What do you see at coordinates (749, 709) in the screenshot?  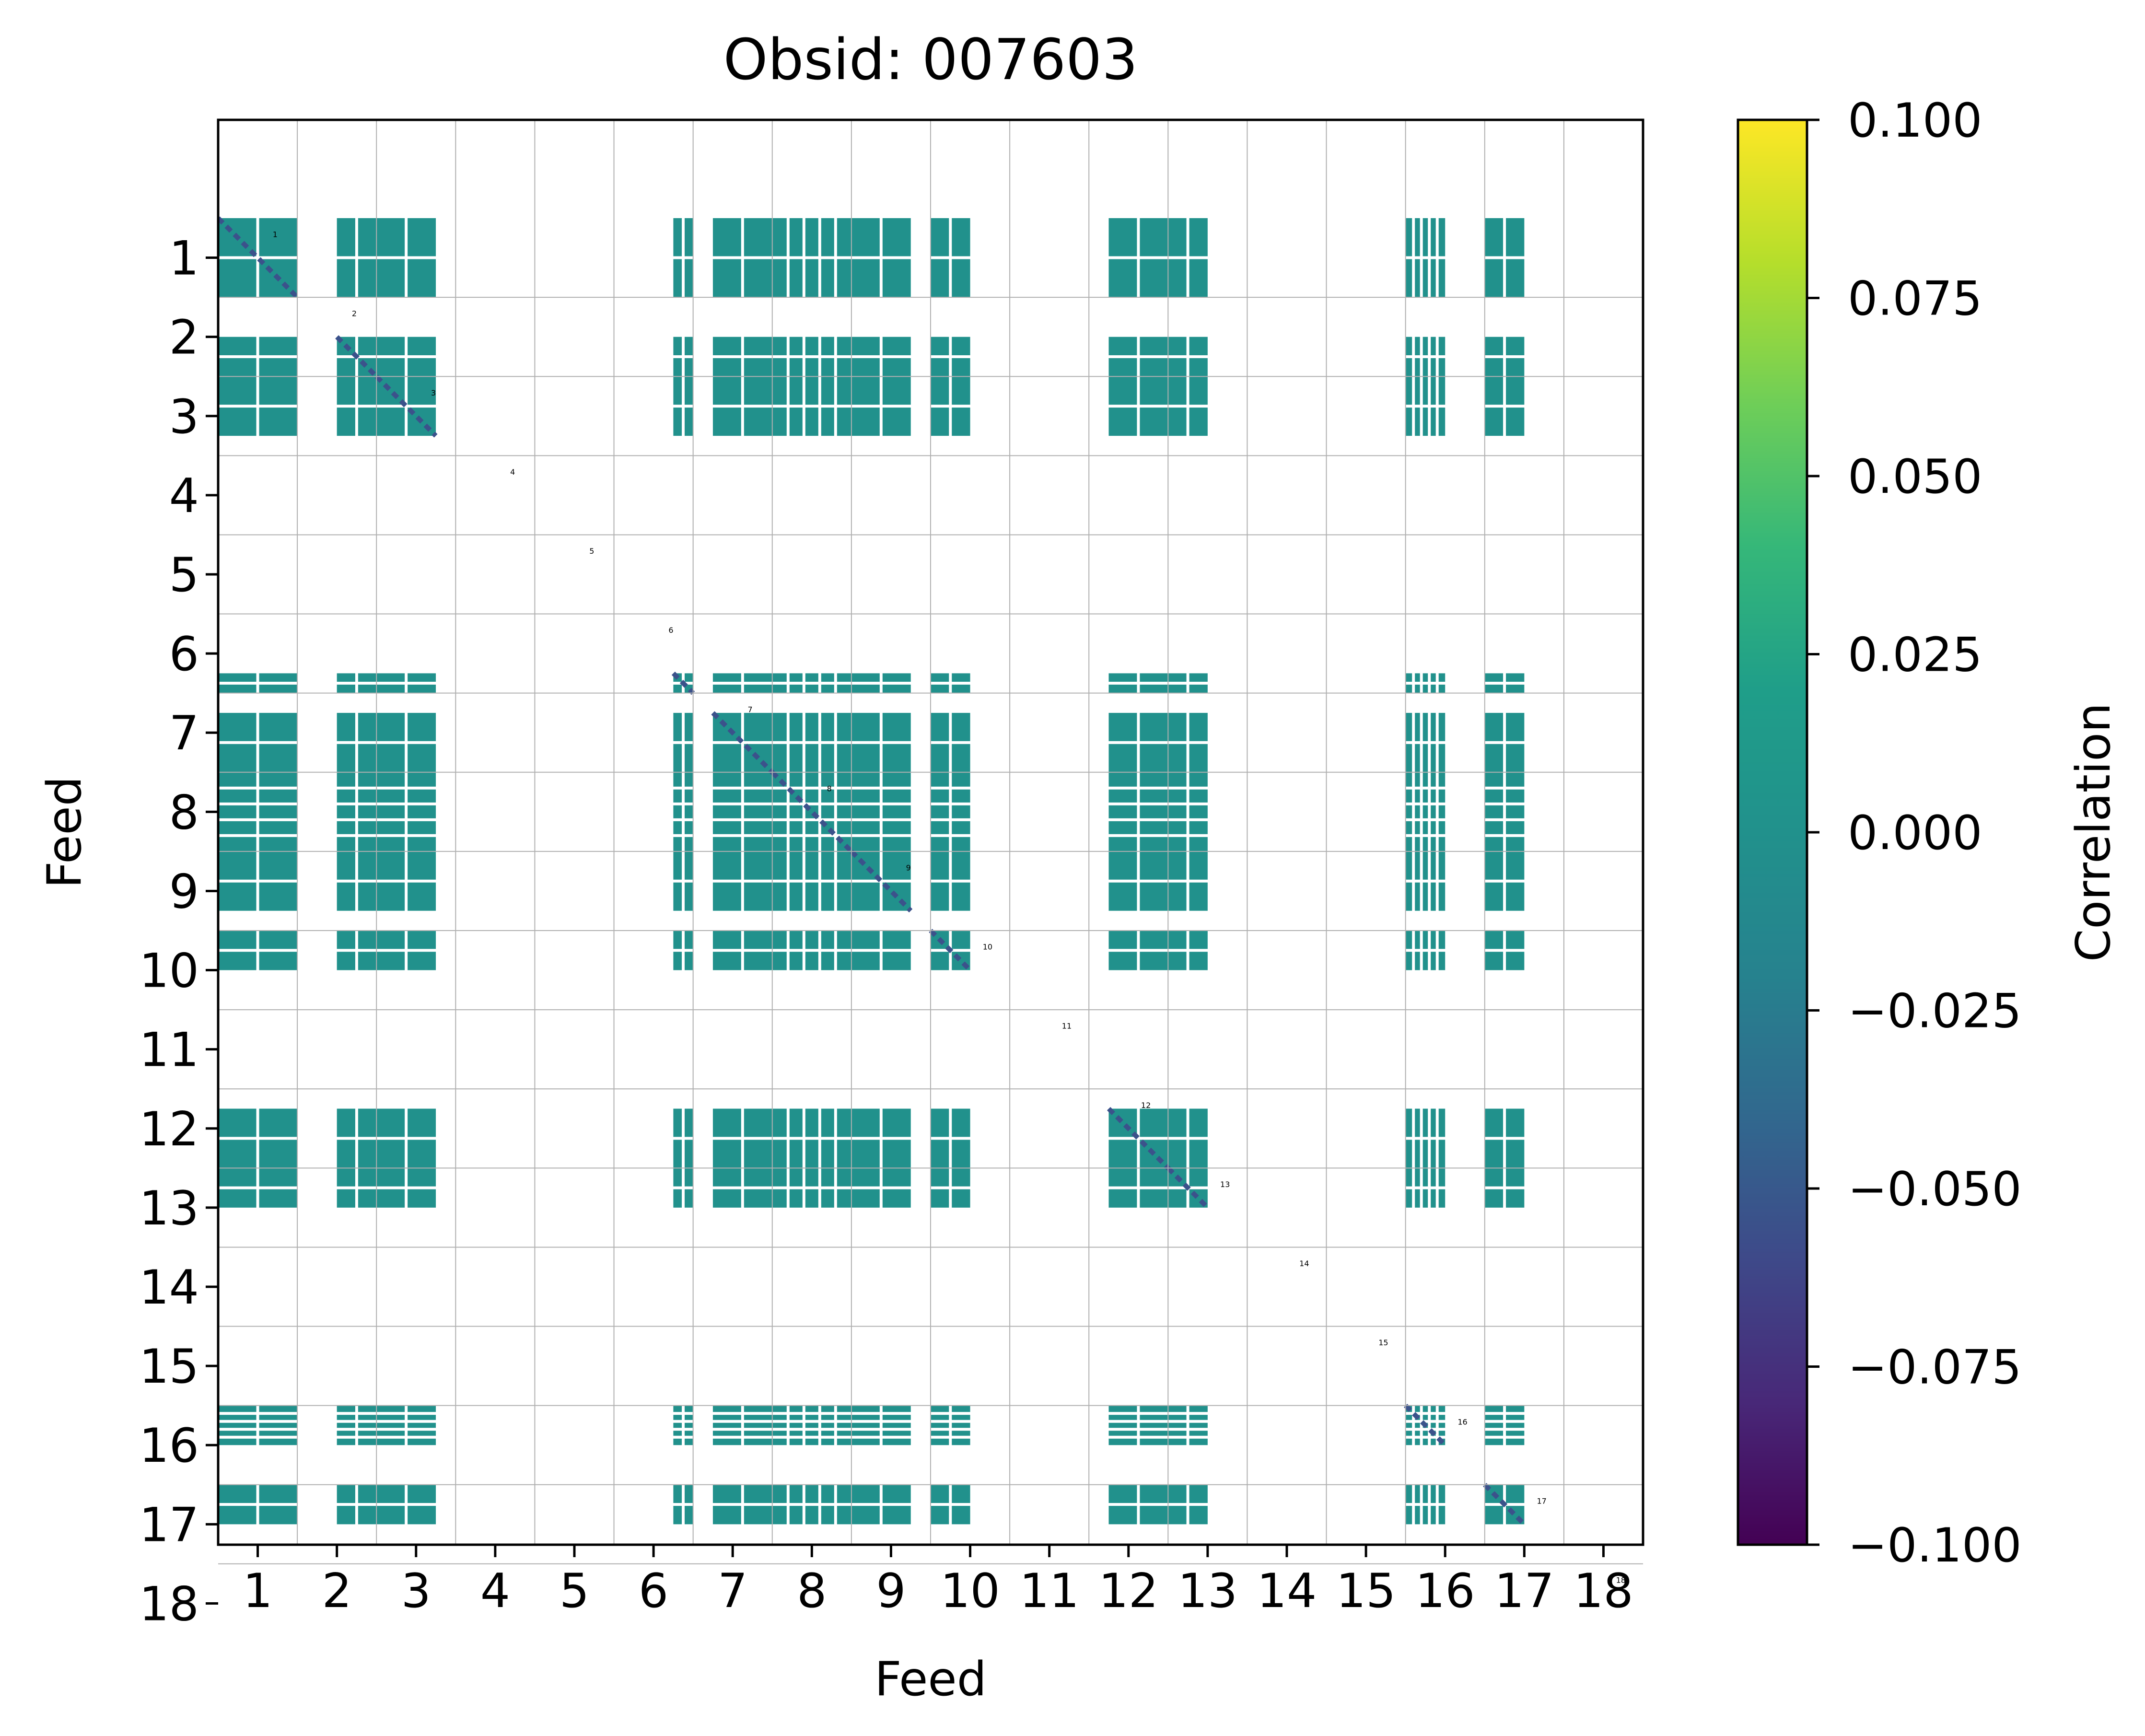 I see `cell-label-7: 7` at bounding box center [749, 709].